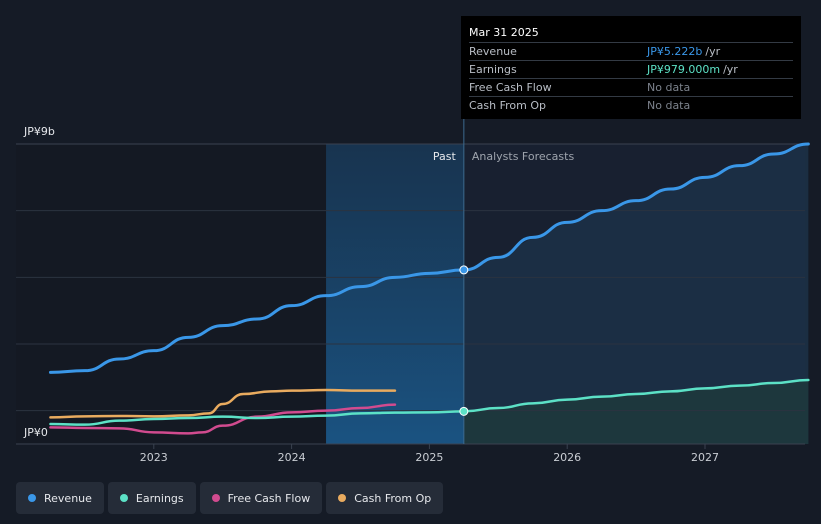 This screenshot has height=524, width=821. I want to click on legend-label: Free Cash Flow, so click(269, 498).